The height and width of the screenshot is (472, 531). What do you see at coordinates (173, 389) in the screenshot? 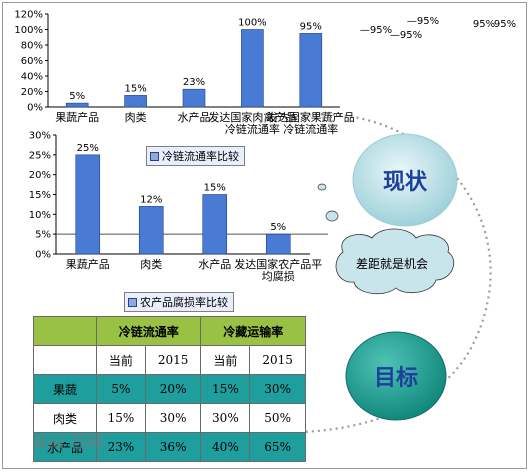
I see `table-cell: 20%` at bounding box center [173, 389].